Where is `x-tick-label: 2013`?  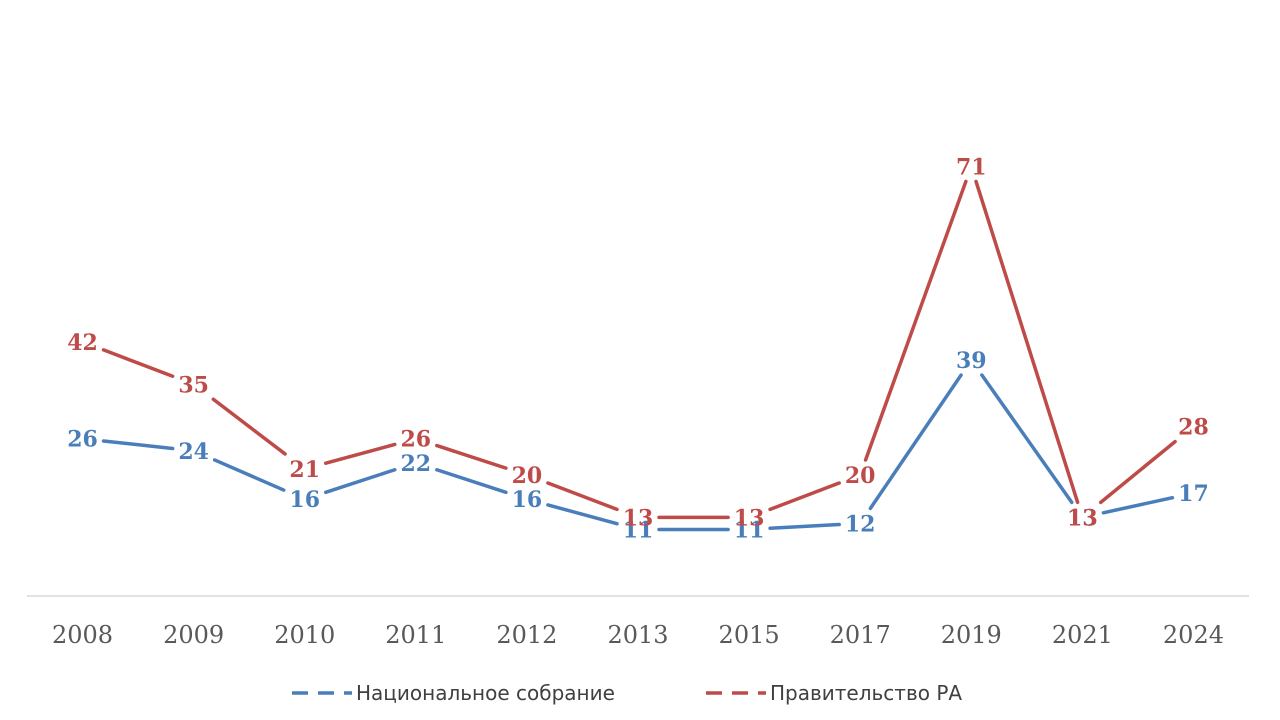
x-tick-label: 2013 is located at coordinates (637, 635).